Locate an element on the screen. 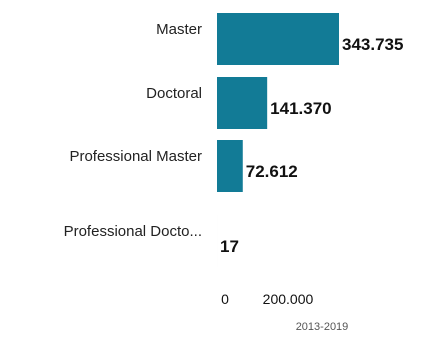  data-label: 141.370 is located at coordinates (300, 108).